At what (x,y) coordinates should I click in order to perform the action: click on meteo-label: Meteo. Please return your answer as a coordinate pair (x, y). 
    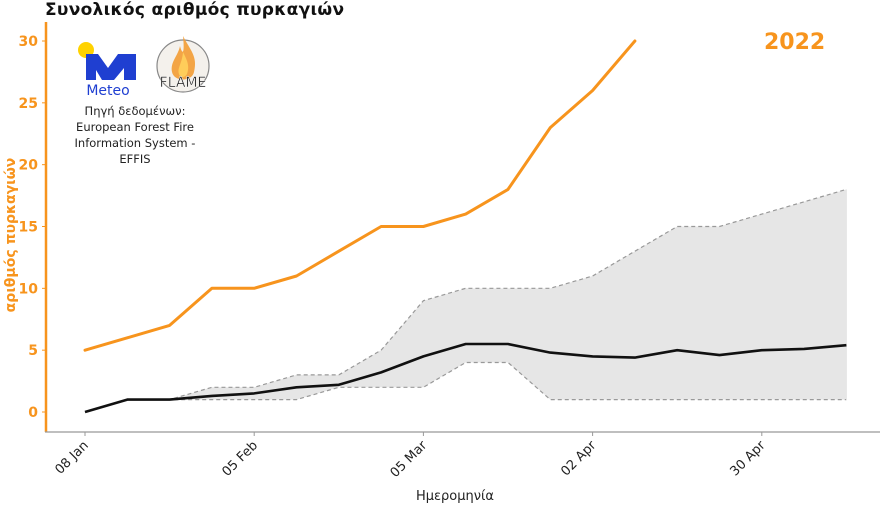
    Looking at the image, I should click on (107, 90).